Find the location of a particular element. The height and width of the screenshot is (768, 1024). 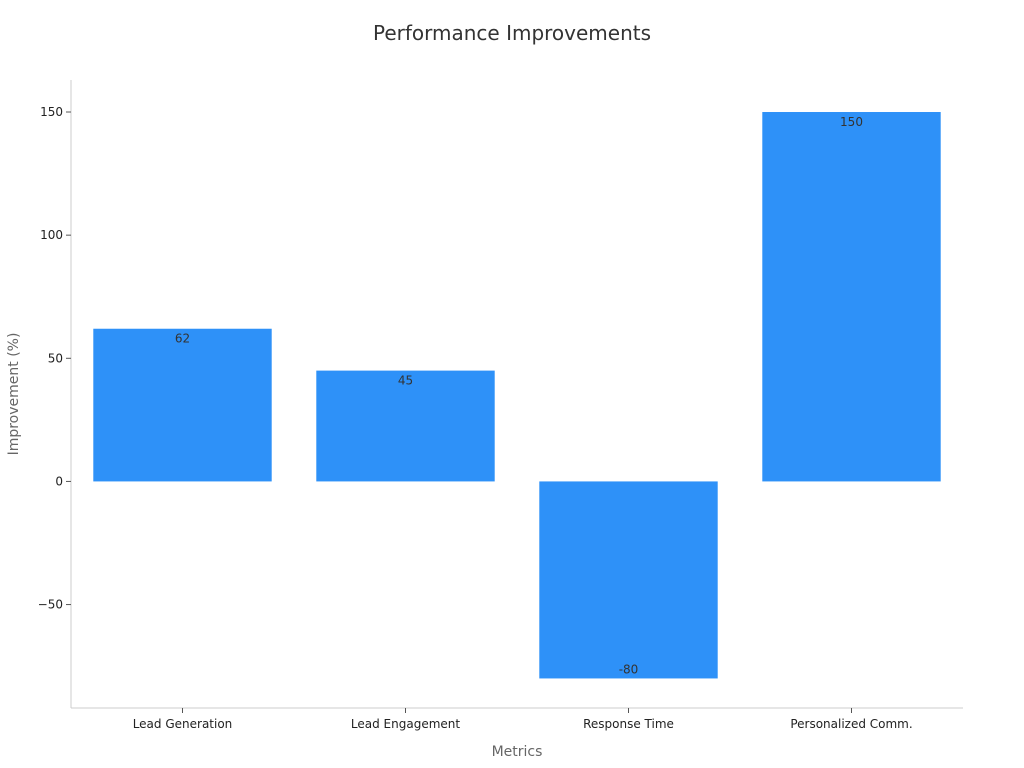

y-tick-label: 100 is located at coordinates (51, 235).